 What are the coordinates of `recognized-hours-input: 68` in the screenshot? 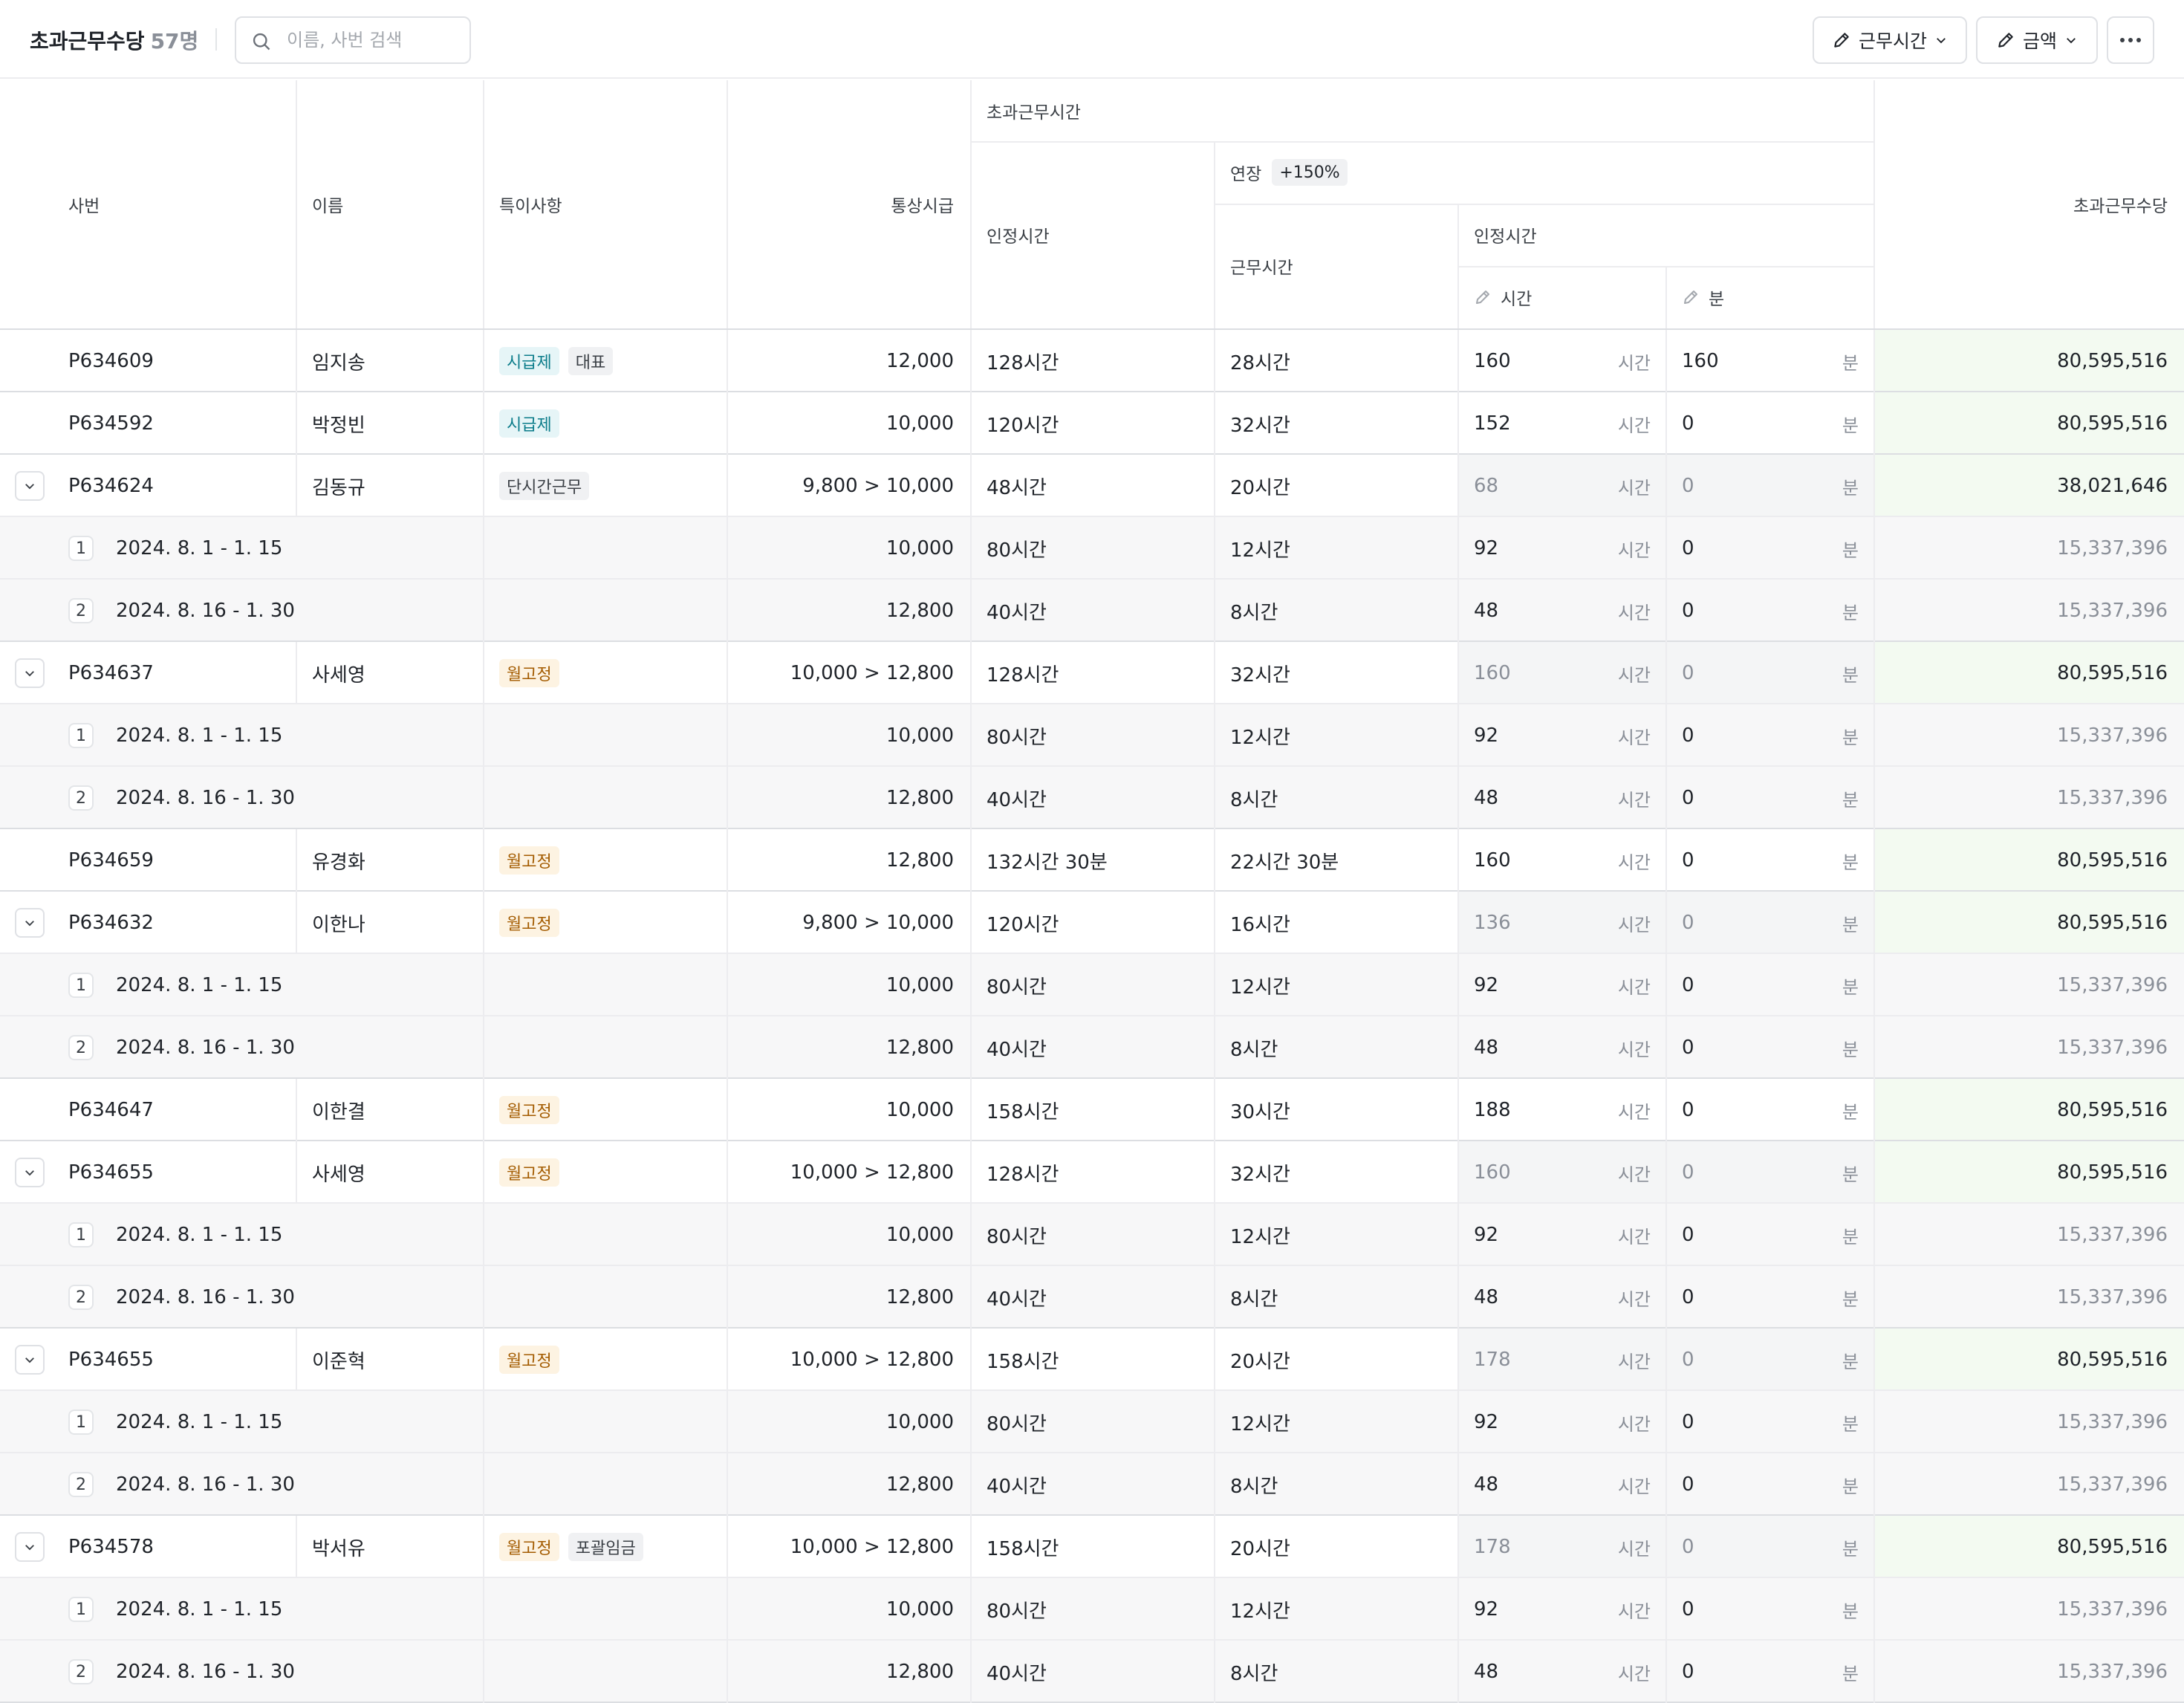 It's located at (1486, 486).